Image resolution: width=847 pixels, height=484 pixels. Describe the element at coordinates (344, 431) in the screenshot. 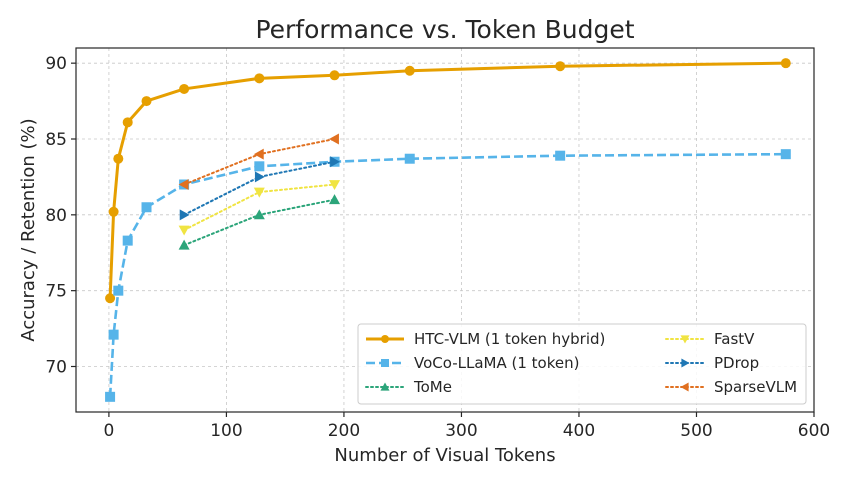

I see `x-tick-label: 200` at that location.